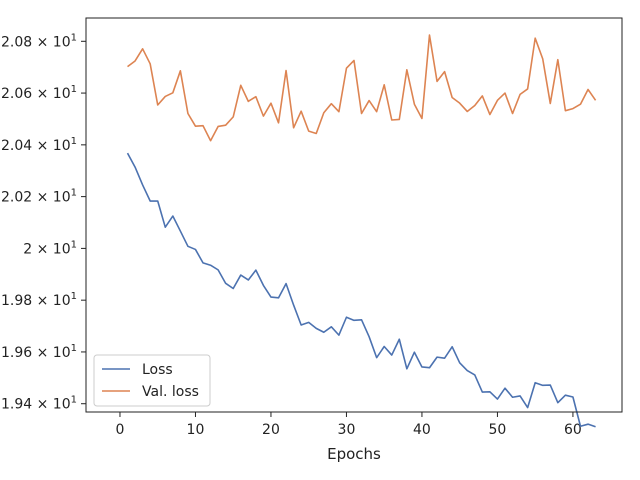  Describe the element at coordinates (39, 352) in the screenshot. I see `y-tick-label: 1.96 × 10¹` at that location.